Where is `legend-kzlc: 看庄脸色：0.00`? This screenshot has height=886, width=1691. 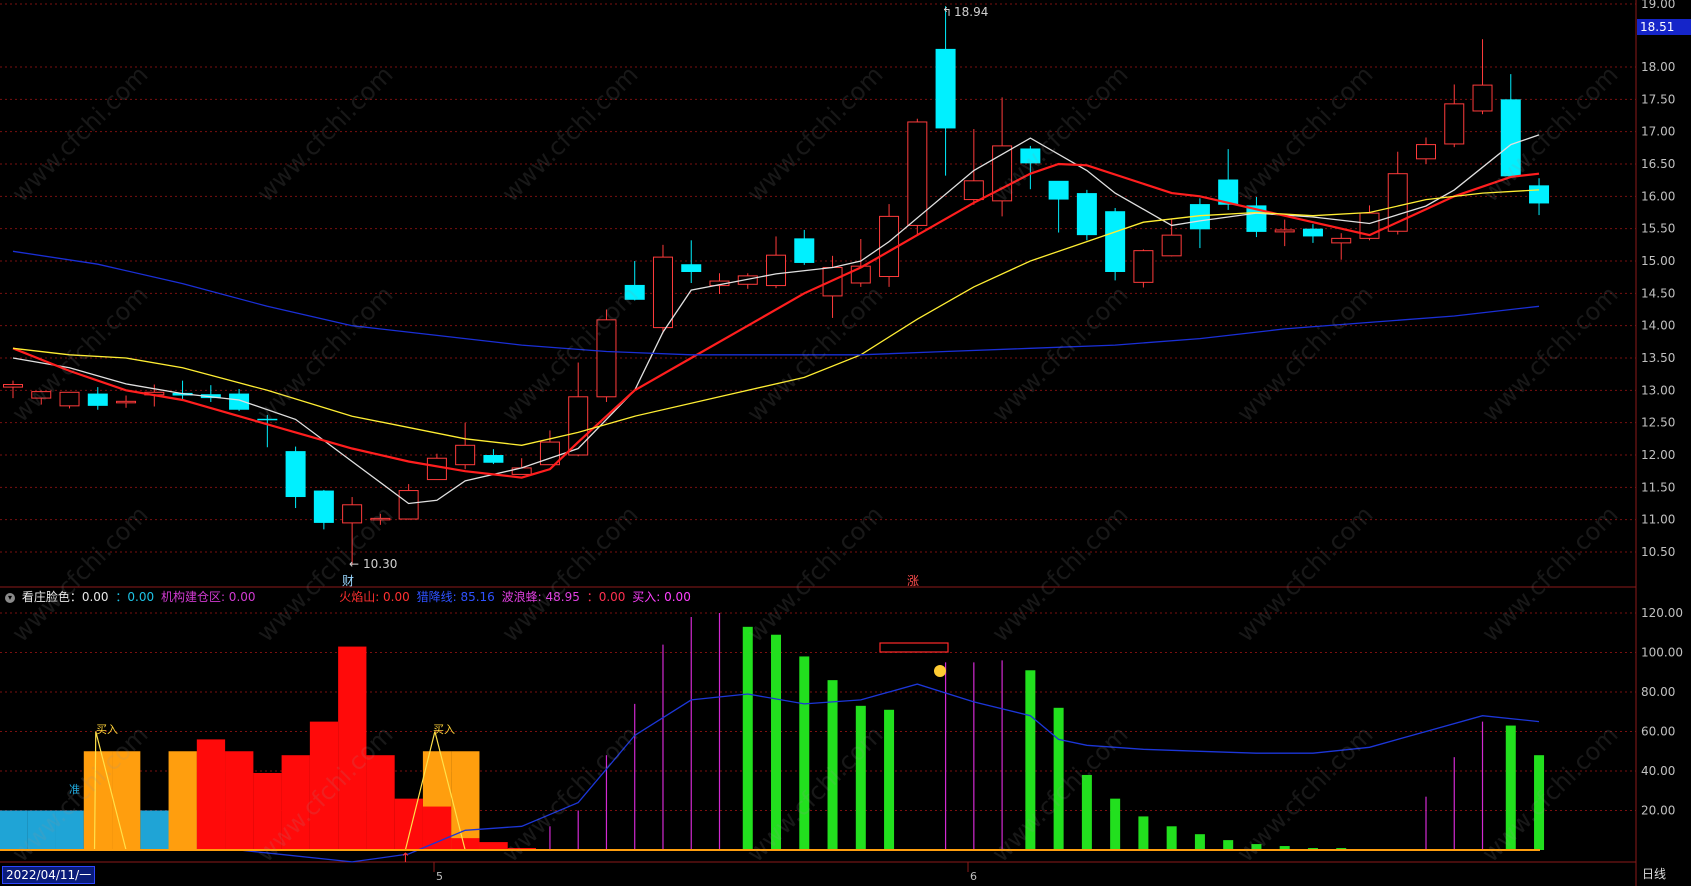 legend-kzlc: 看庄脸色：0.00 is located at coordinates (65, 597).